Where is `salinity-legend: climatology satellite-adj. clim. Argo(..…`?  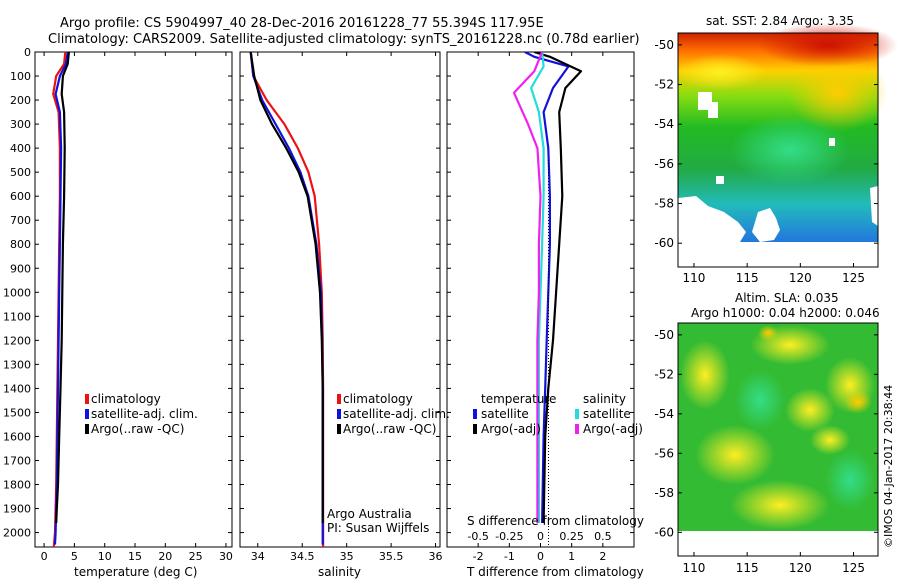 salinity-legend: climatology satellite-adj. clim. Argo(..… is located at coordinates (393, 414).